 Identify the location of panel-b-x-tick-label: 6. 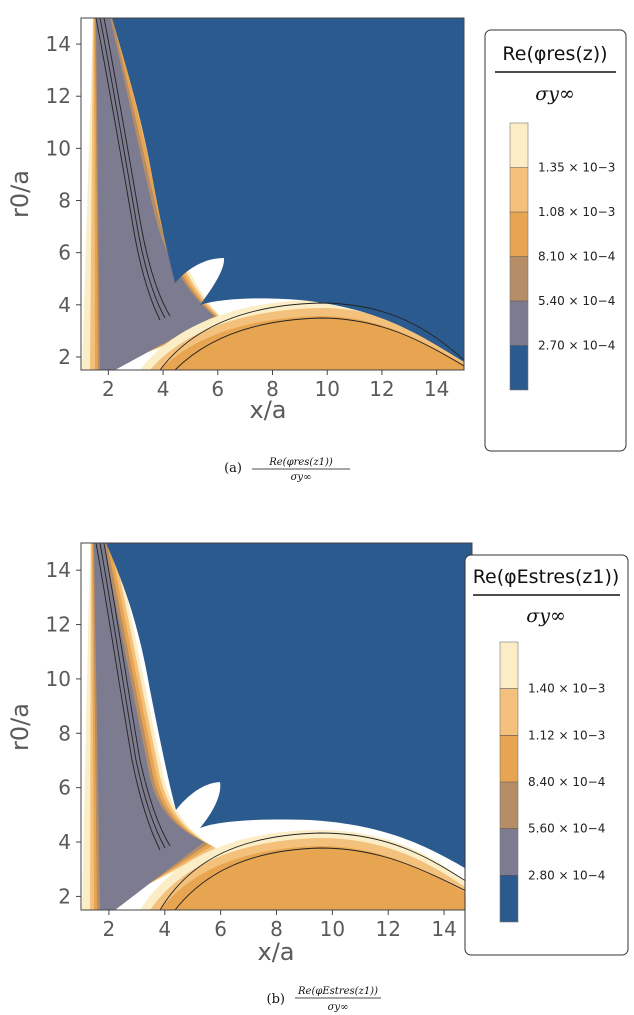
(220, 929).